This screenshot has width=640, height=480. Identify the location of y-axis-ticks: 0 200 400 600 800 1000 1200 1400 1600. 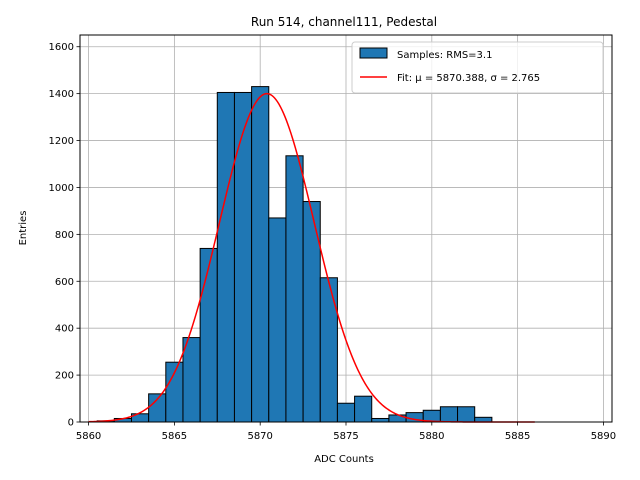
(64, 235).